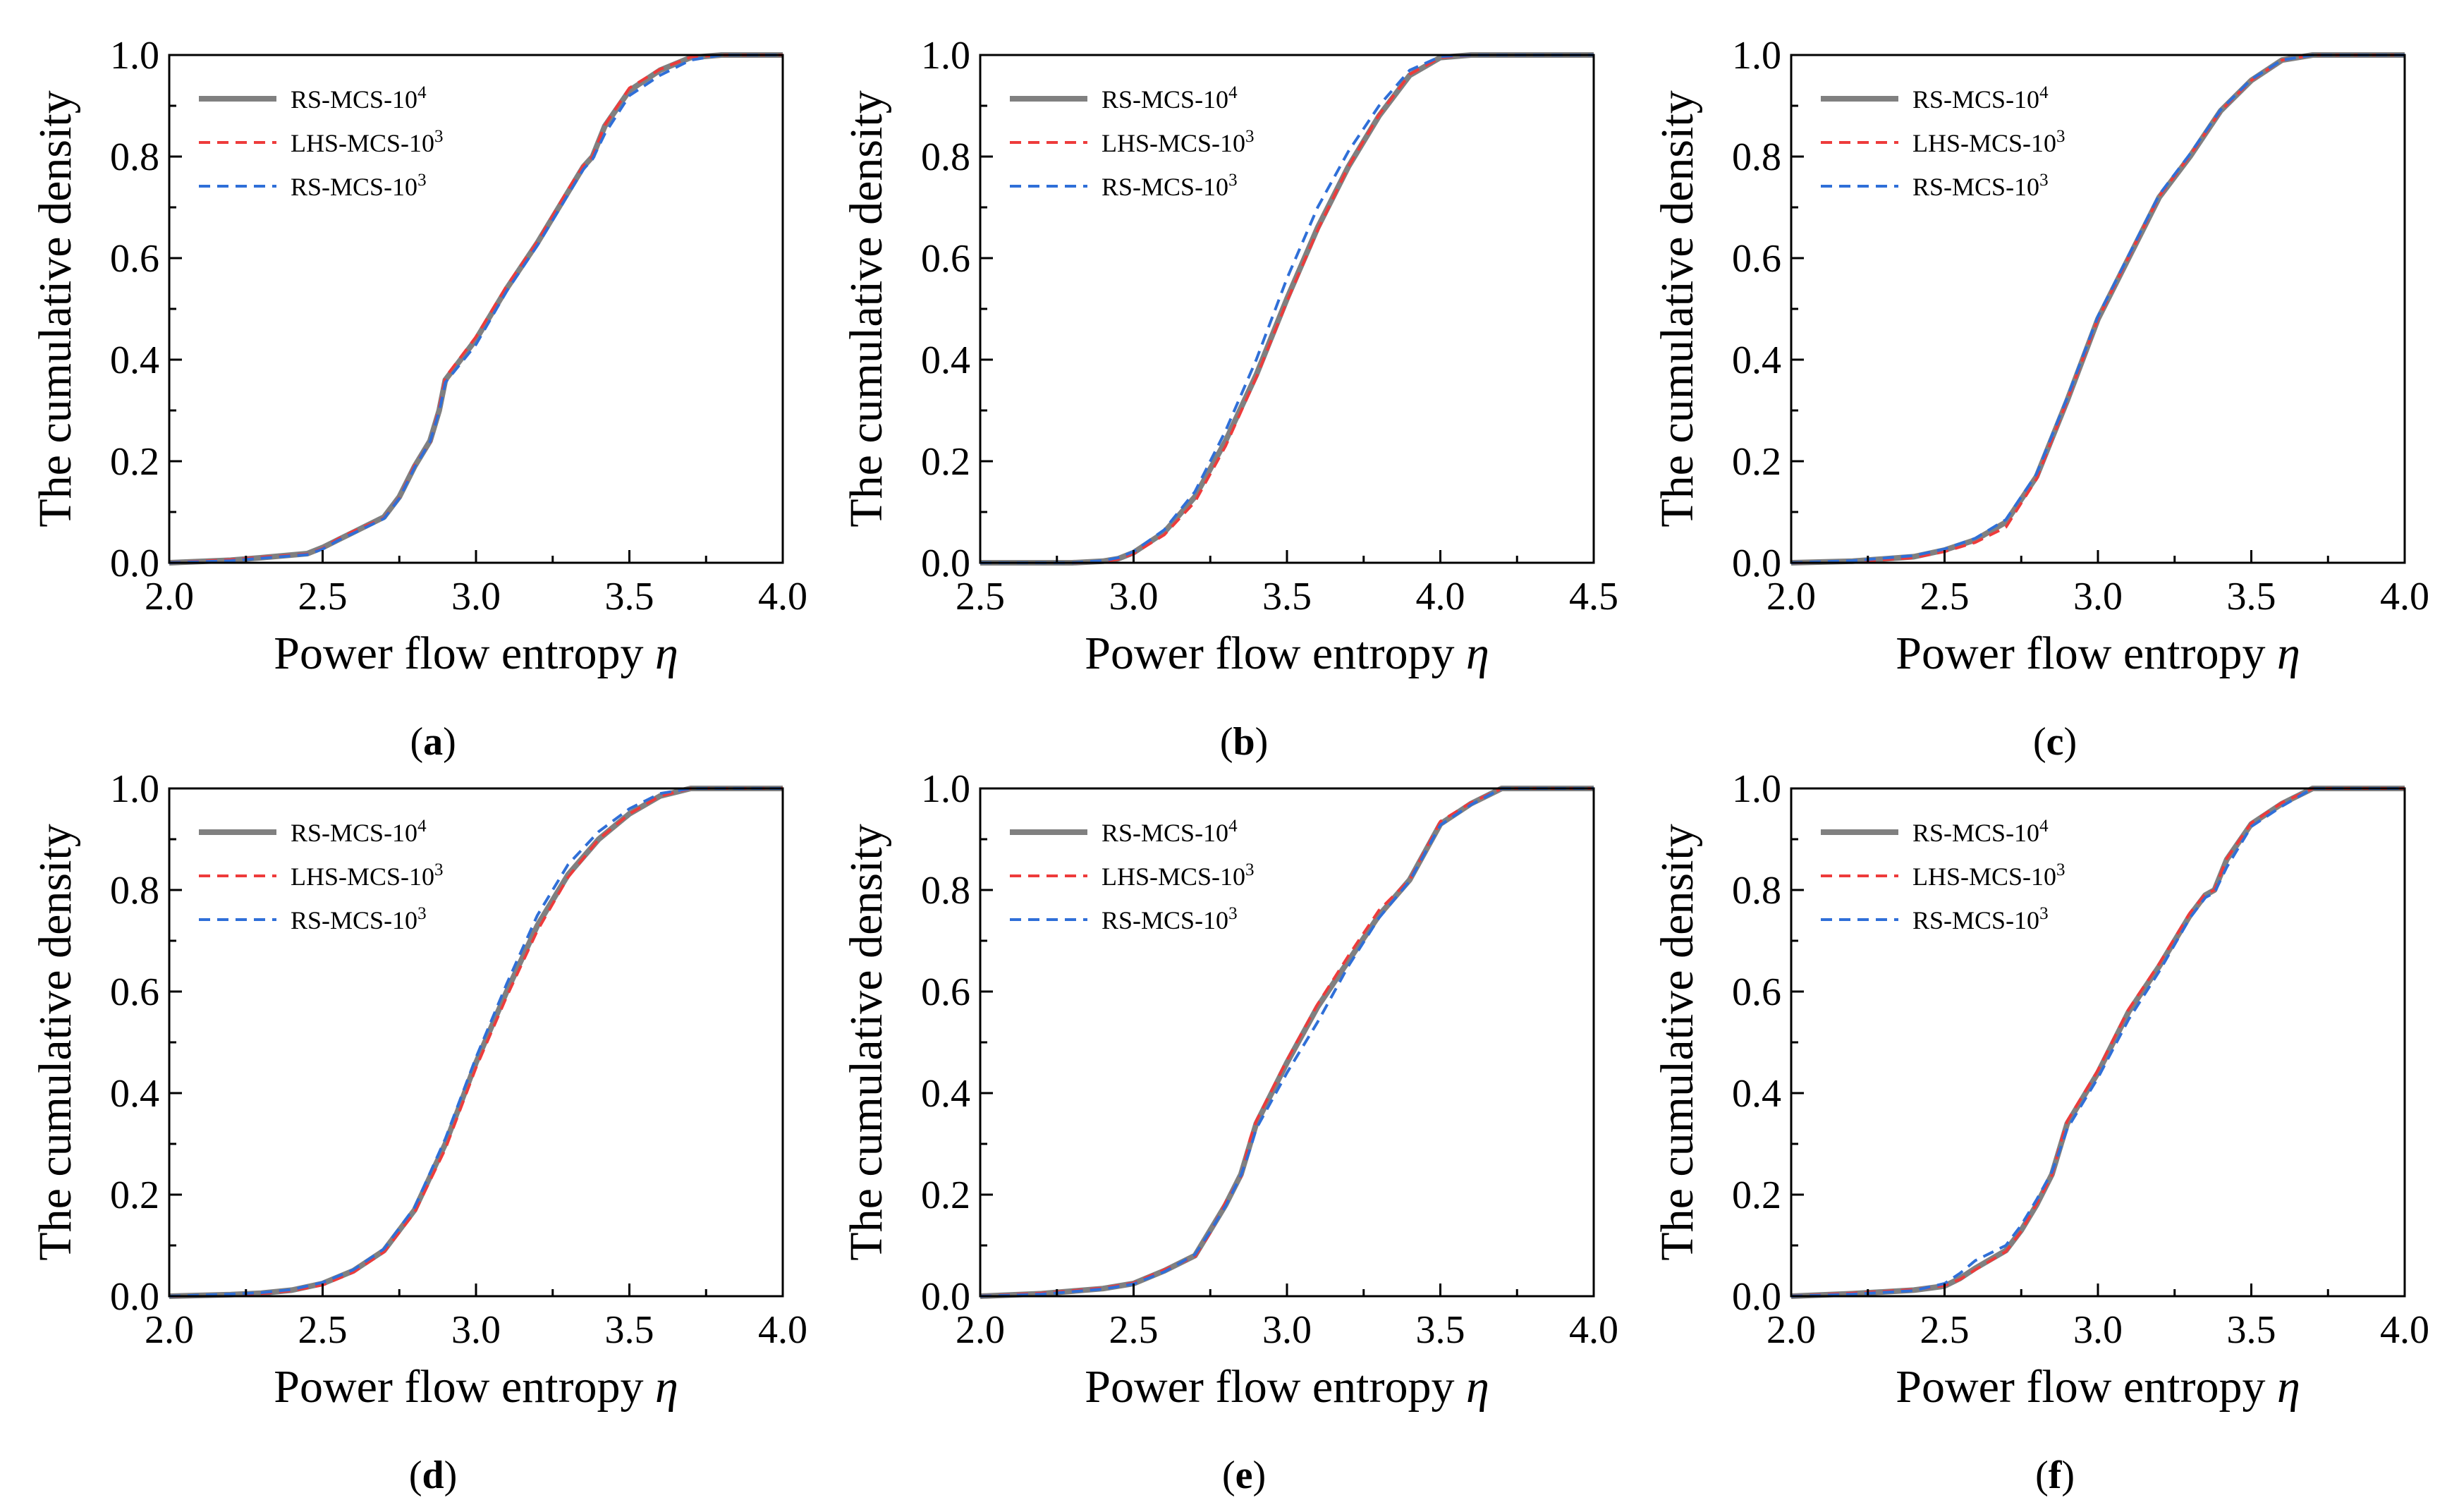  I want to click on panel-letter: (f), so click(2055, 1475).